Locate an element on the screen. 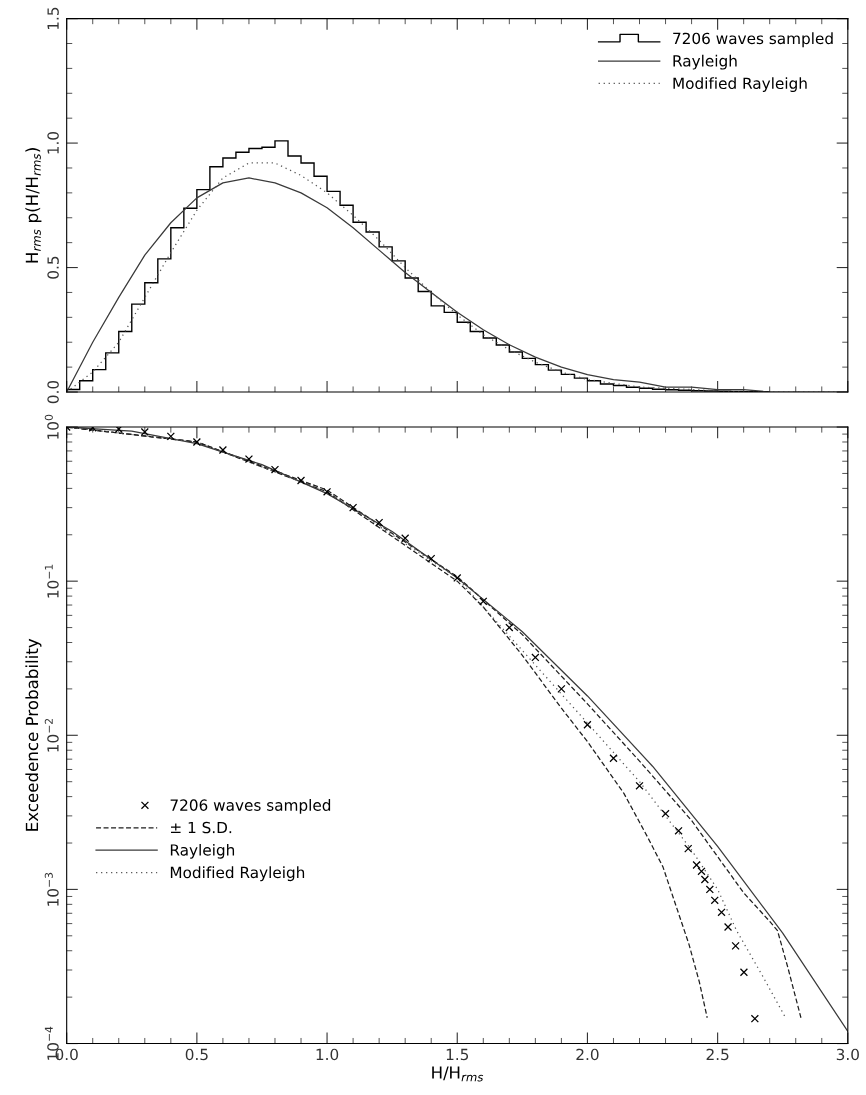 This screenshot has height=1095, width=866. y-tick-label: 10$^{−2}$ is located at coordinates (51, 735).